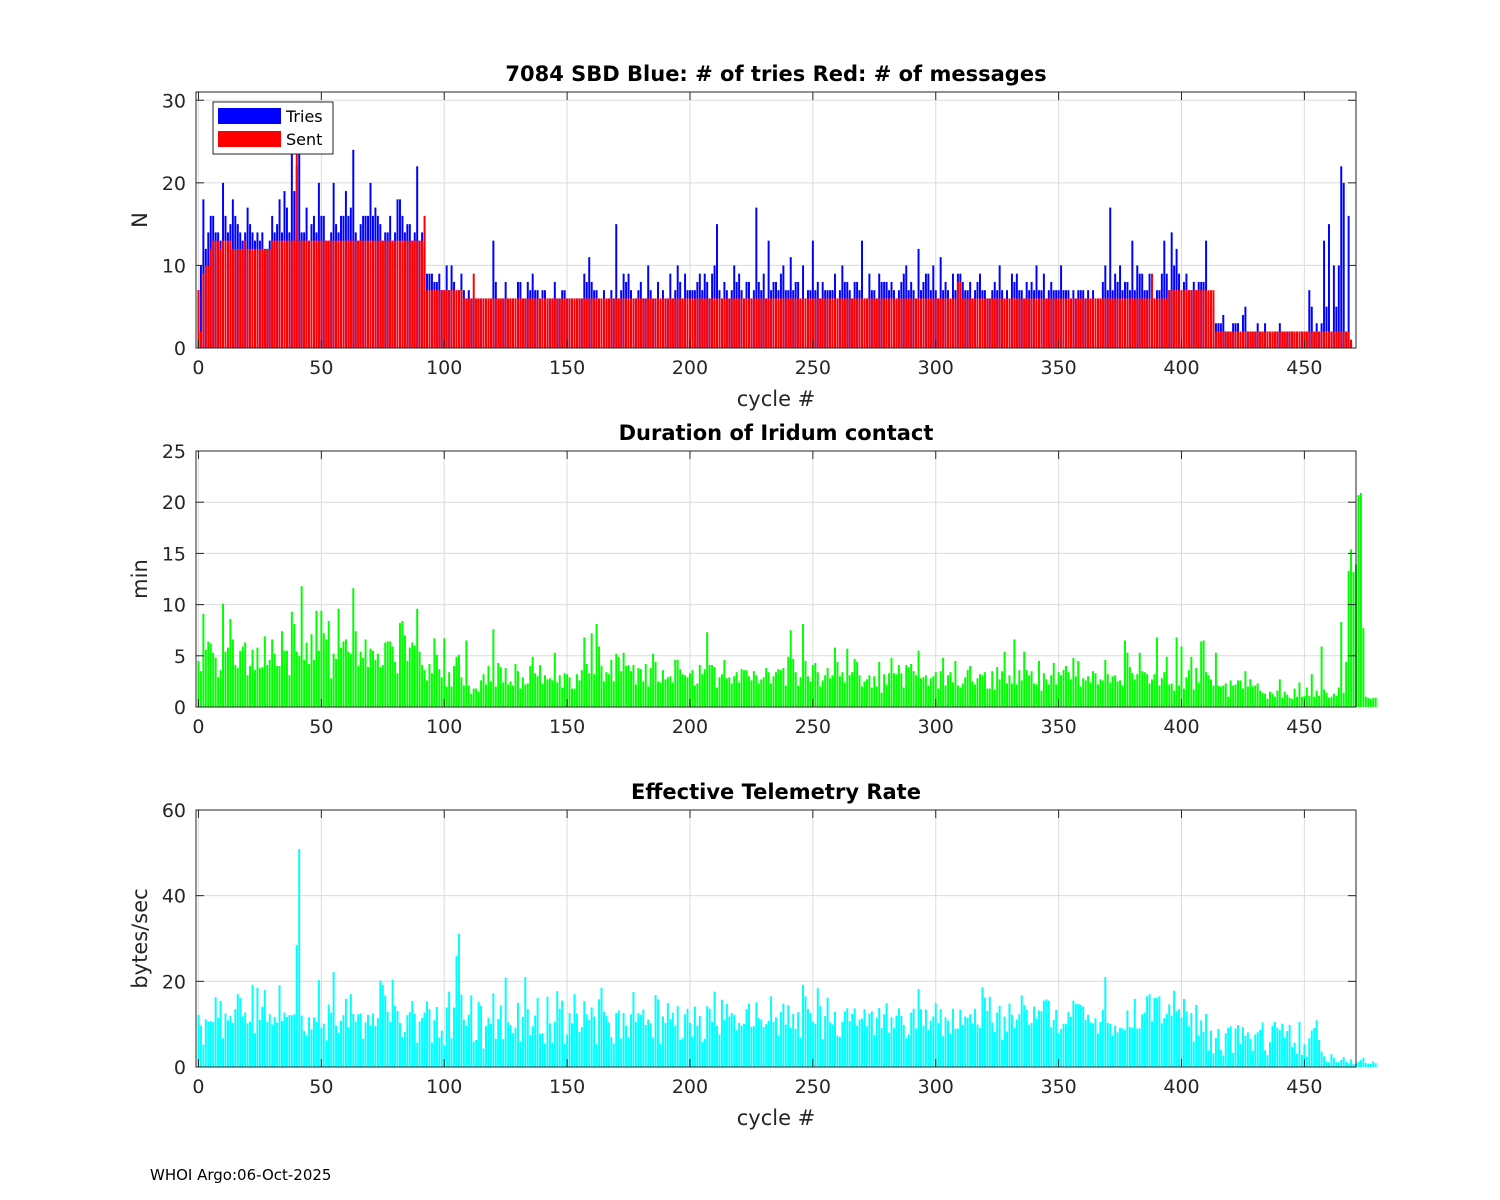 Image resolution: width=1500 pixels, height=1200 pixels. I want to click on y-tick-label: 60, so click(174, 811).